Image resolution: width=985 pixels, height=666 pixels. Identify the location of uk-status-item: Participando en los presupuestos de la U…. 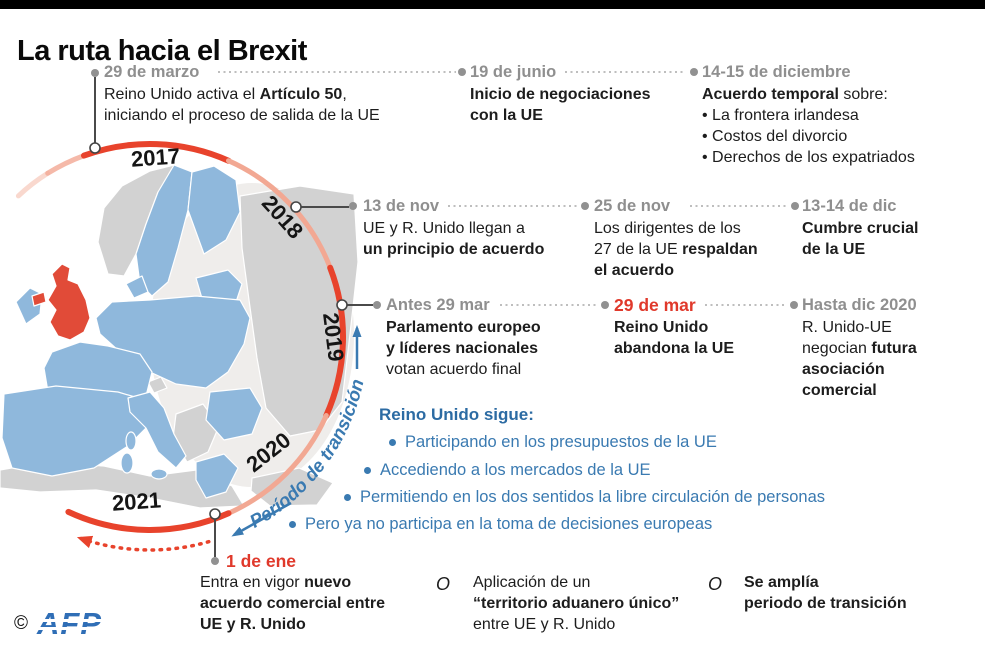
(553, 442).